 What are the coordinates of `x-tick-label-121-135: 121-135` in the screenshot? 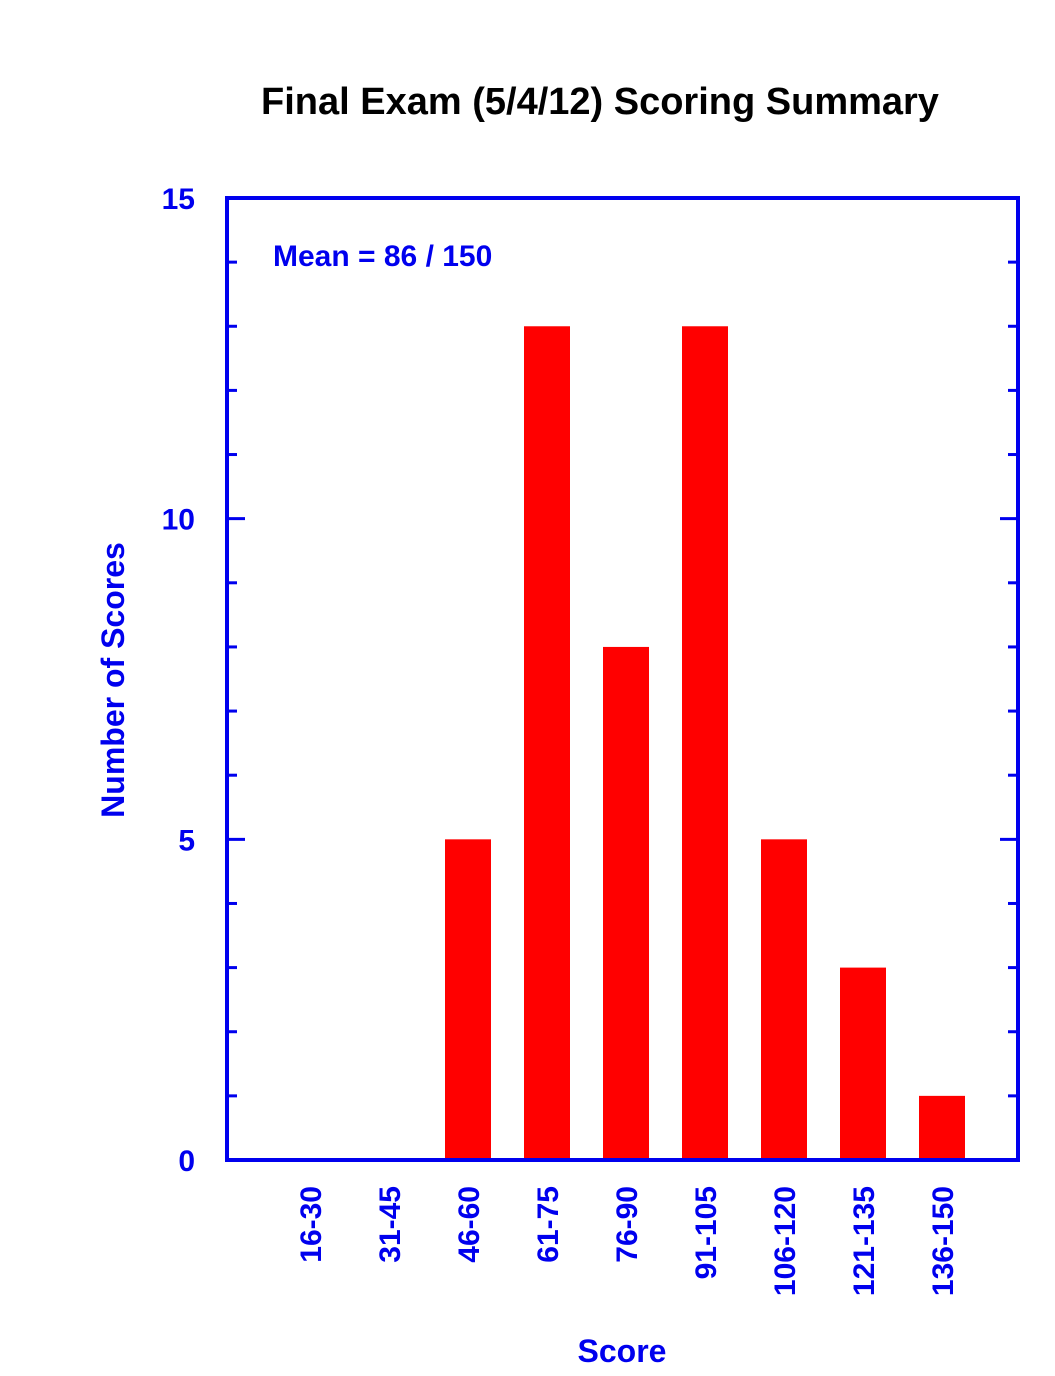 It's located at (864, 1241).